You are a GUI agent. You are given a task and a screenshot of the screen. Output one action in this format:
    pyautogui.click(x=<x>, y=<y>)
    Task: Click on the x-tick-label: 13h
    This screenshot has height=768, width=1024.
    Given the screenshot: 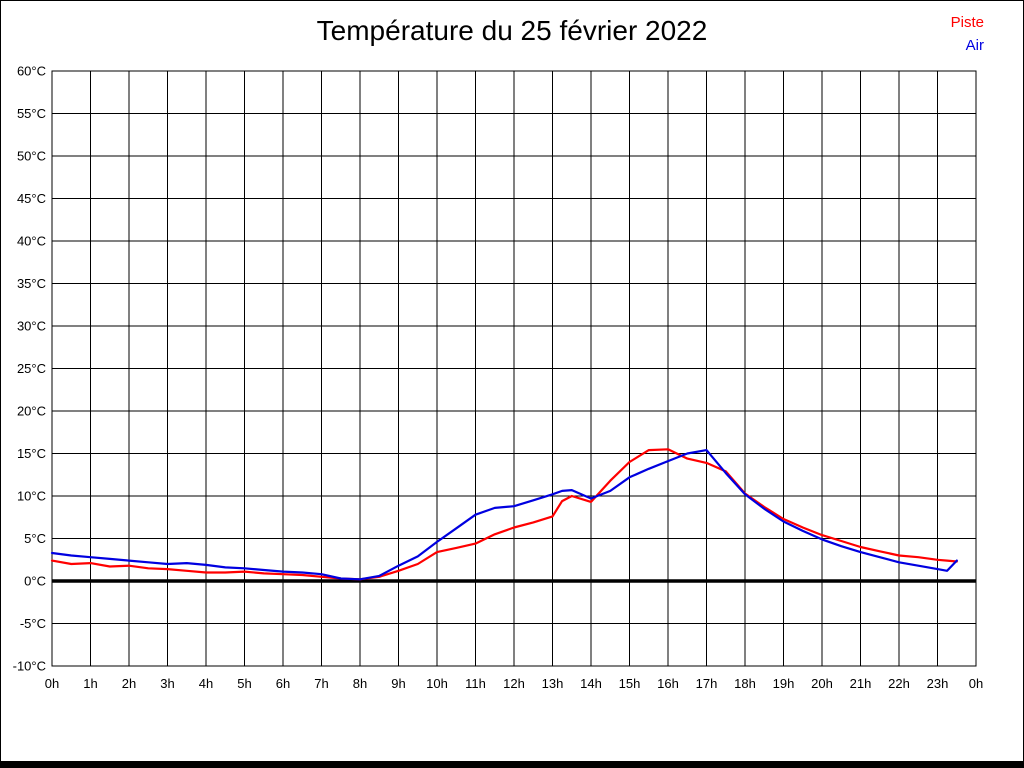 What is the action you would take?
    pyautogui.click(x=553, y=683)
    